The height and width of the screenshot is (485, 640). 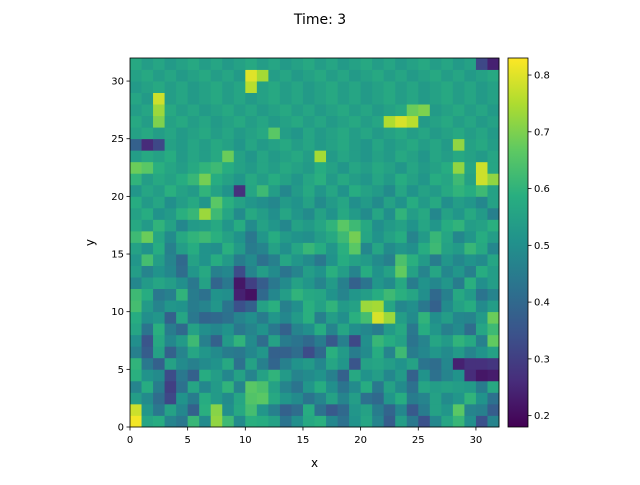 I want to click on colorbar-tick-label: 0.8, so click(x=542, y=76).